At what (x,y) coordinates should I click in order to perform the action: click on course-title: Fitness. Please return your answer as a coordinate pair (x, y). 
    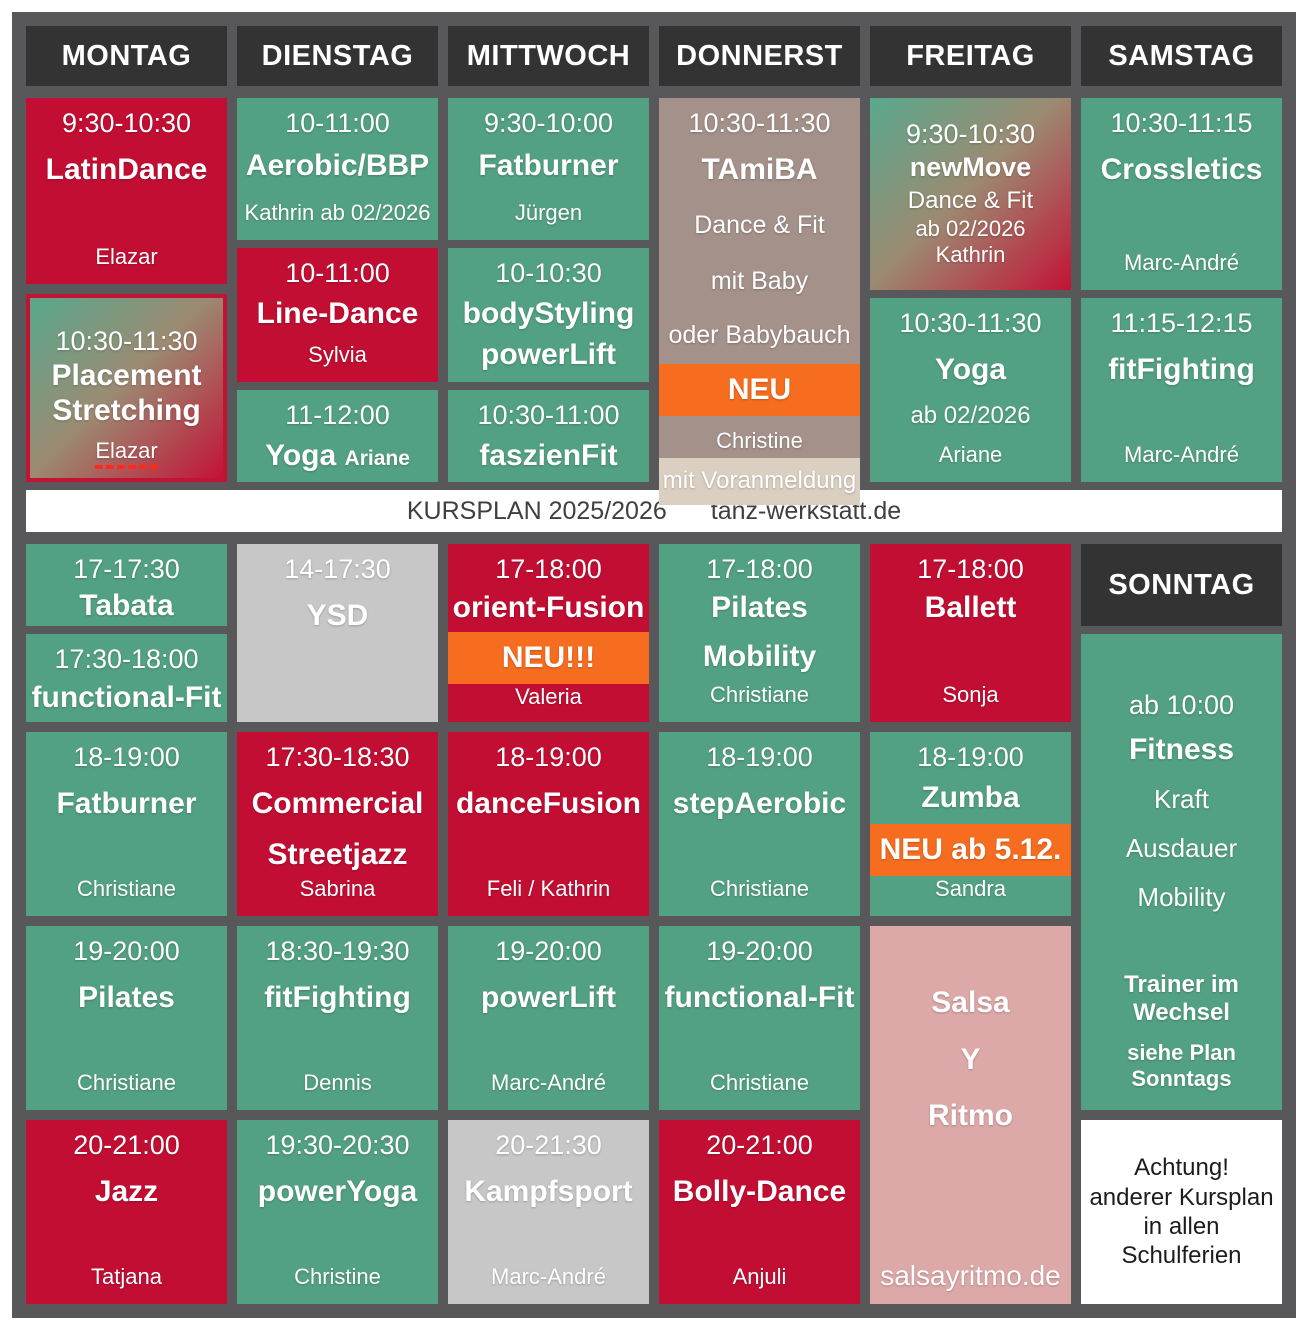
    Looking at the image, I should click on (1181, 750).